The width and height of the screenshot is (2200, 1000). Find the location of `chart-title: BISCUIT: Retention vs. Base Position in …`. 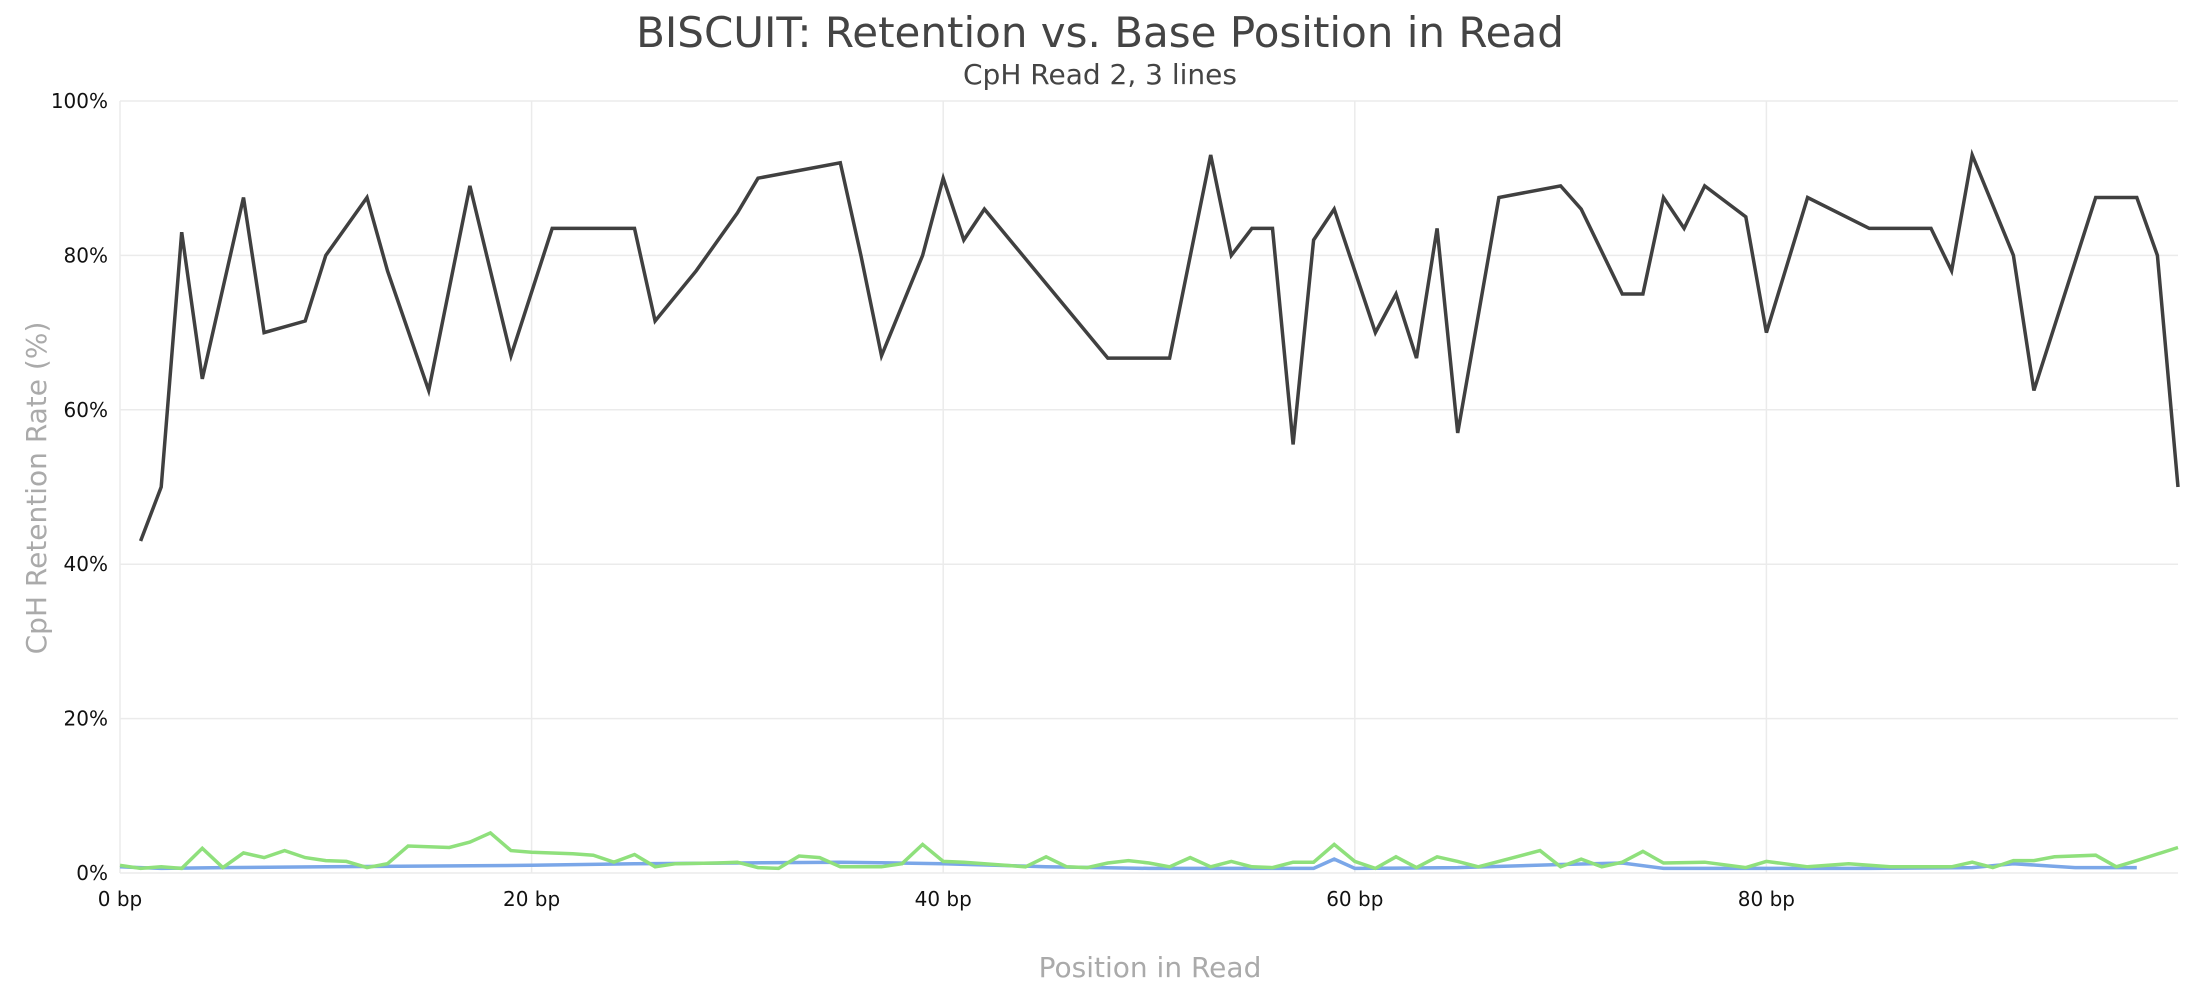

chart-title: BISCUIT: Retention vs. Base Position in … is located at coordinates (1100, 32).